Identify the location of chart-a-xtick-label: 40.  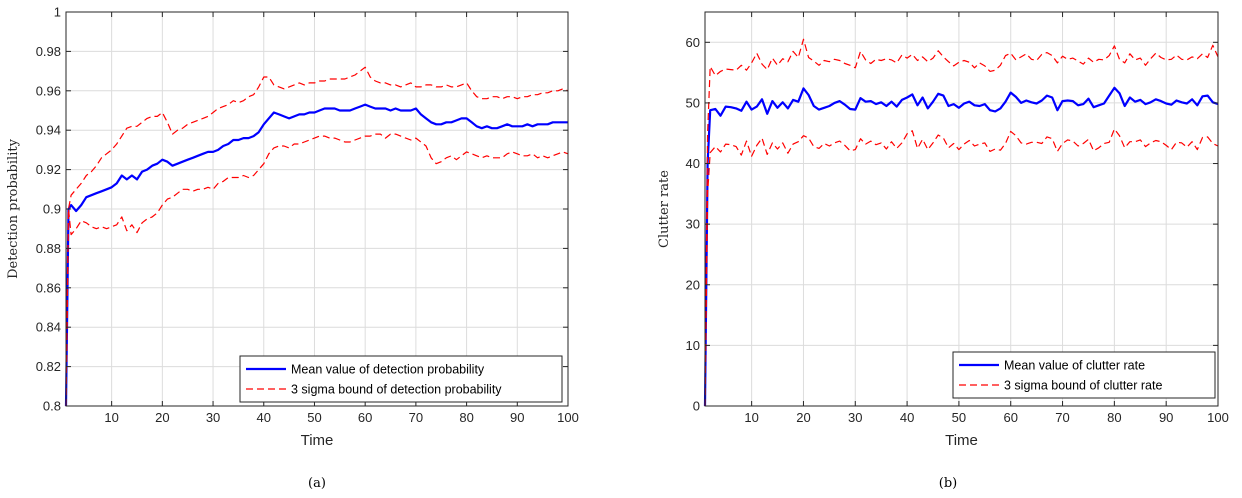
(264, 417).